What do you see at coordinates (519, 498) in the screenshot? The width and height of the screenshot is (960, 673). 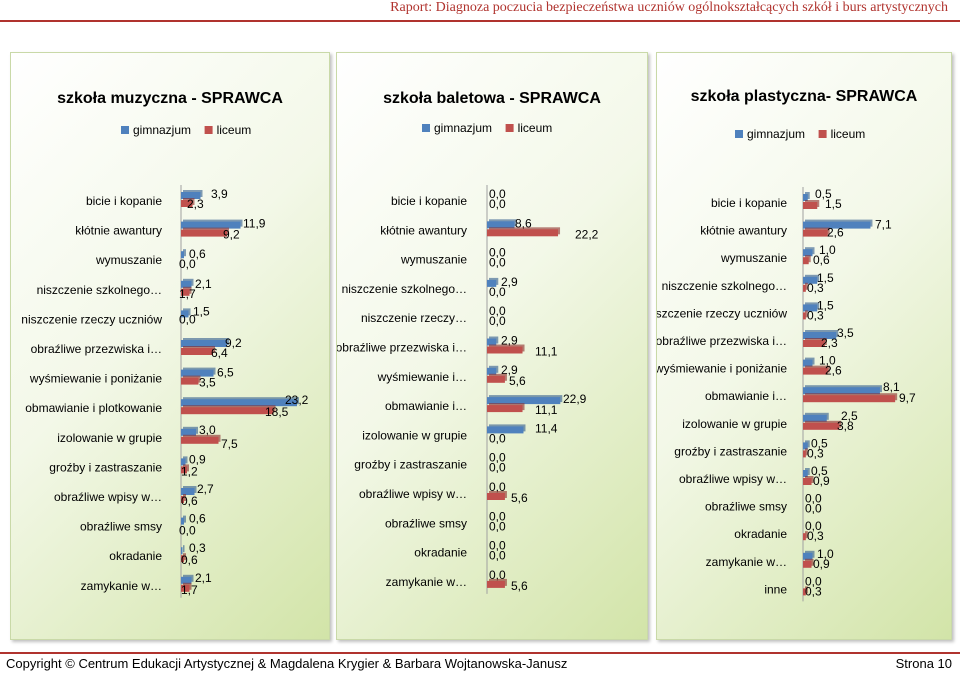 I see `data-label-liceum: 5,6` at bounding box center [519, 498].